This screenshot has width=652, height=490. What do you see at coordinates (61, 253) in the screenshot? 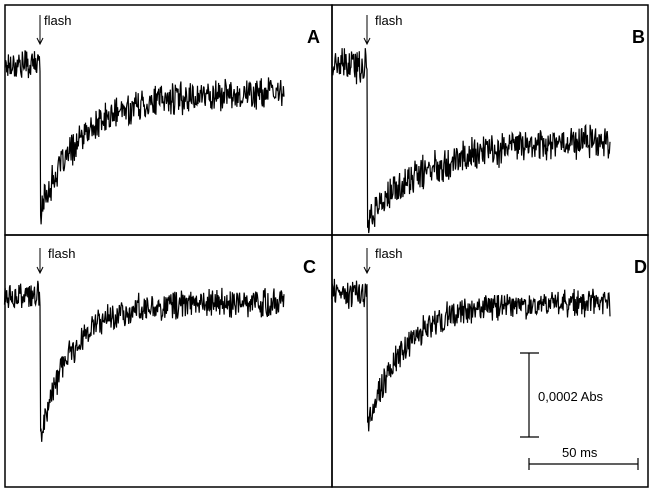
I see `flash-label-c: flash` at bounding box center [61, 253].